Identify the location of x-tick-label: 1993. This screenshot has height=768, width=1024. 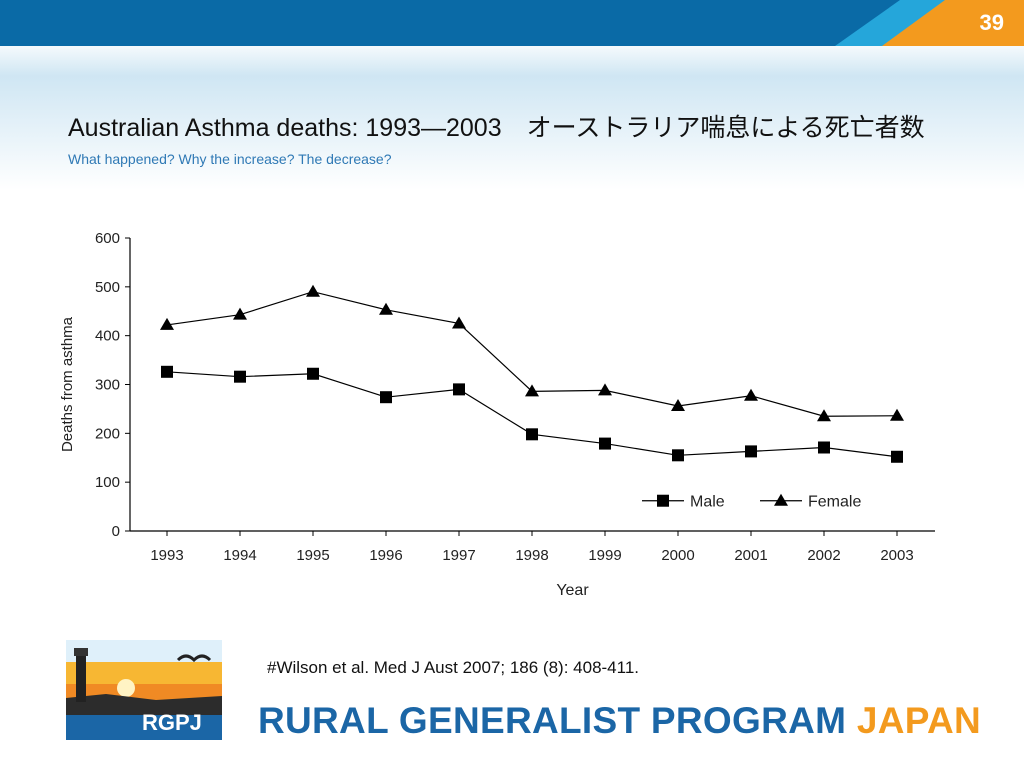
(166, 555).